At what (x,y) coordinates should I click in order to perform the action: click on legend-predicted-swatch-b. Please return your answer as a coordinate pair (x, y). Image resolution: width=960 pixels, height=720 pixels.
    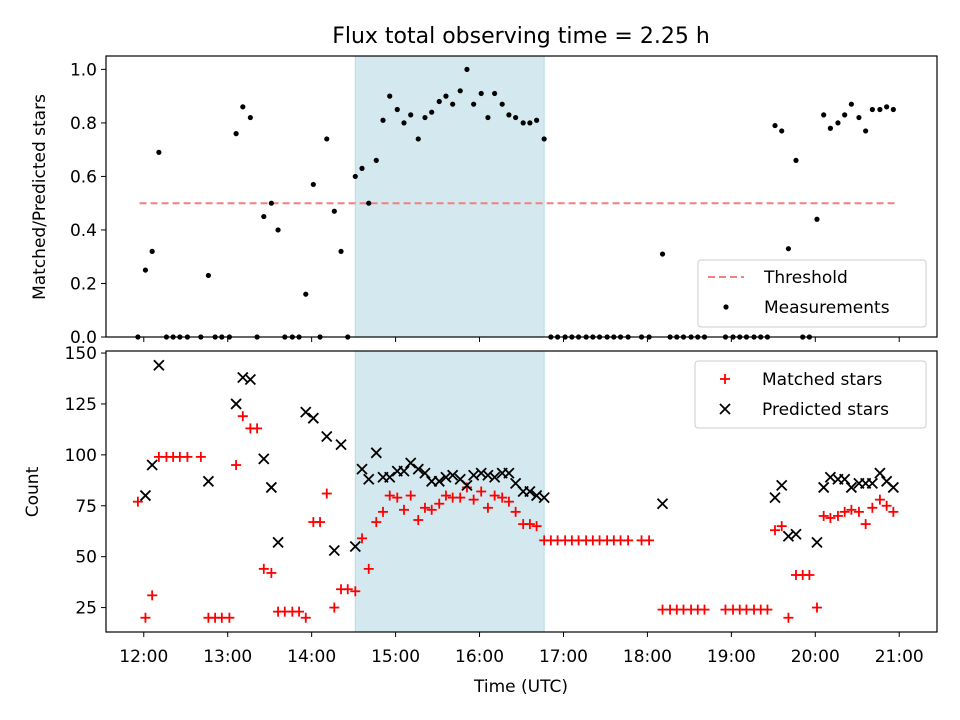
    Looking at the image, I should click on (725, 409).